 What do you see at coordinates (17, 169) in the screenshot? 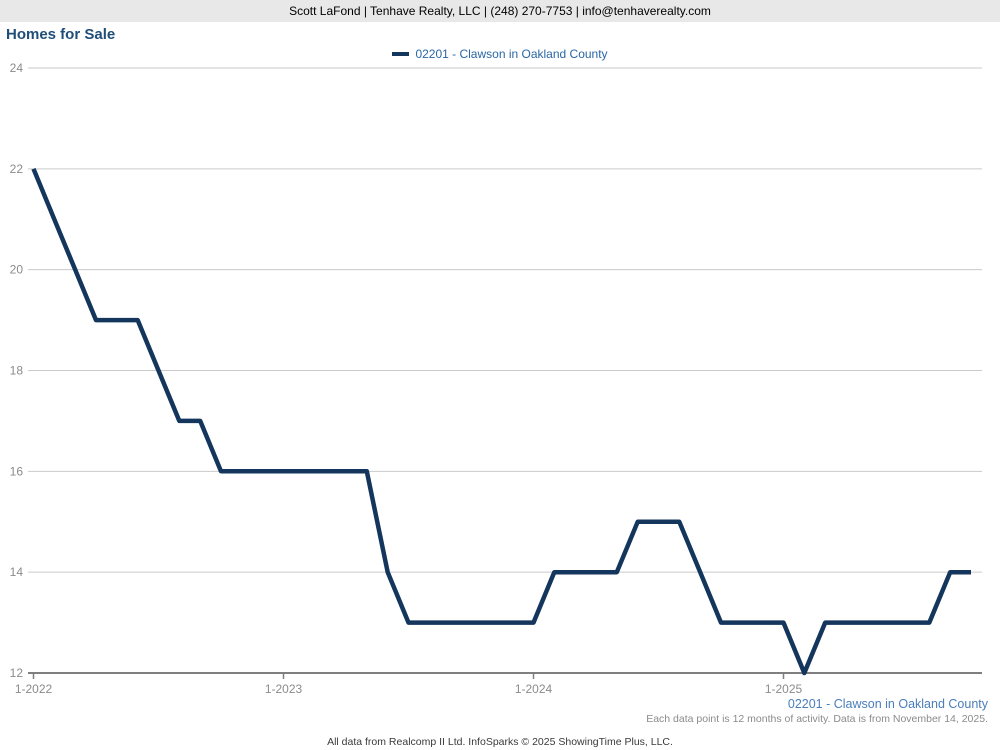
I see `y-axis-tick-label-22: 22` at bounding box center [17, 169].